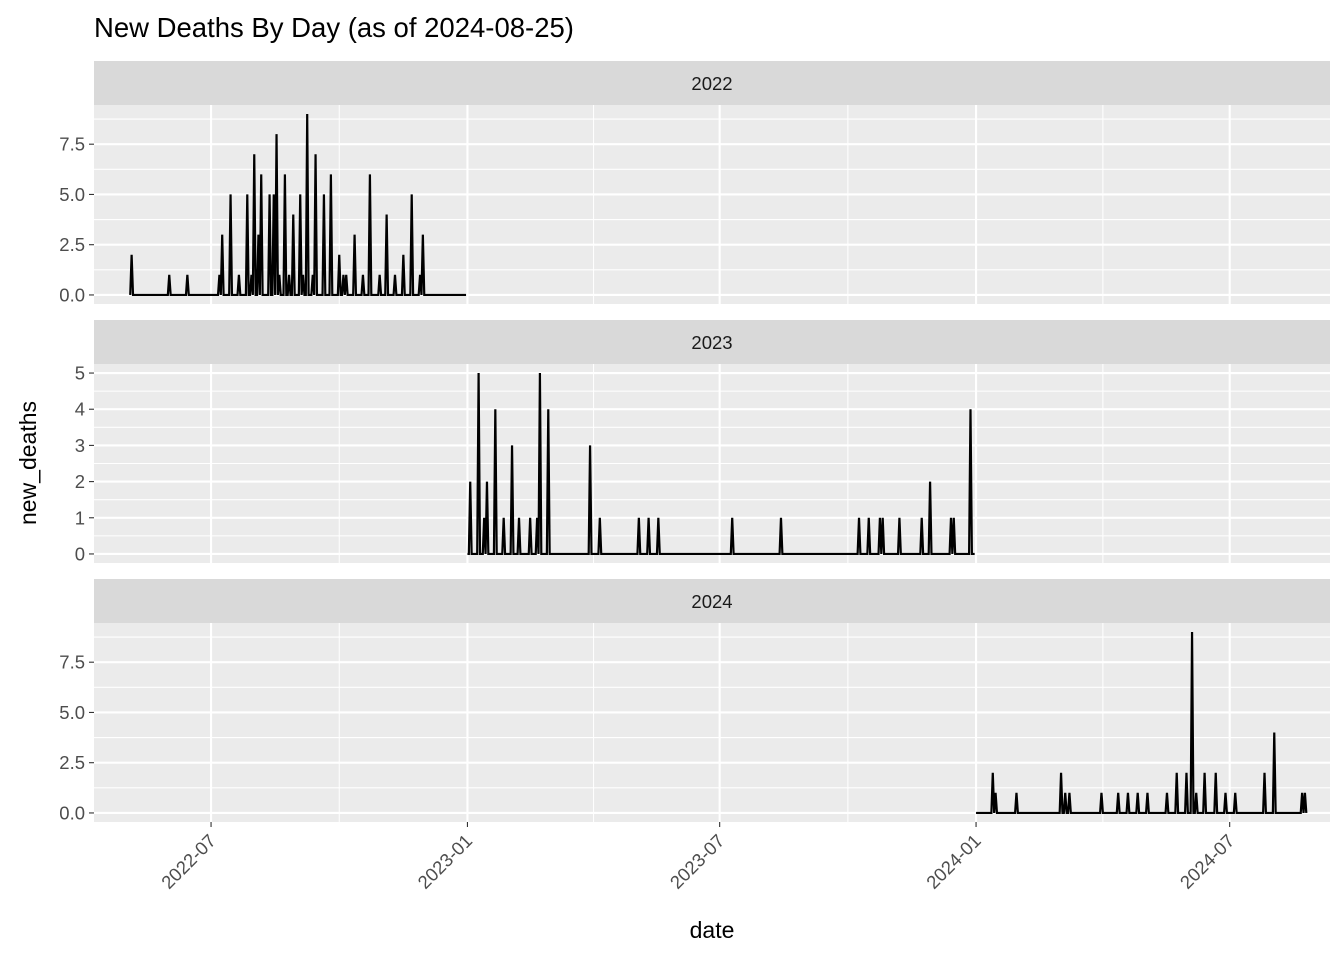 This screenshot has width=1344, height=965. I want to click on chart-title: New Deaths By Day (as of 2024-08-25), so click(334, 27).